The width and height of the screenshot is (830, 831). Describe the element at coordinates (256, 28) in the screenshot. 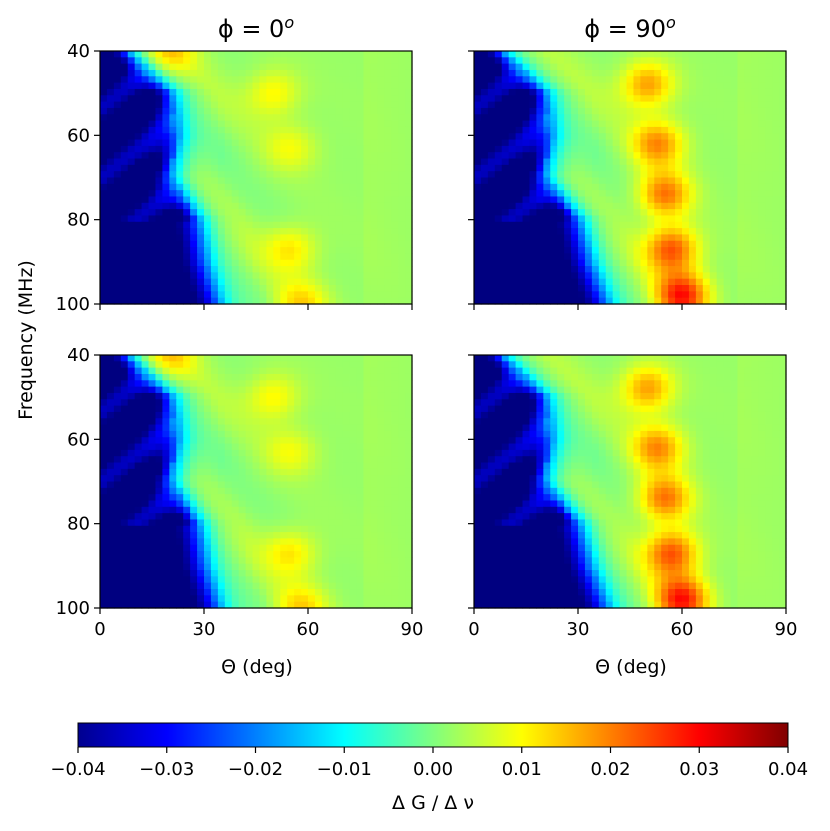

I see `panel-title: ϕ = 0o` at that location.